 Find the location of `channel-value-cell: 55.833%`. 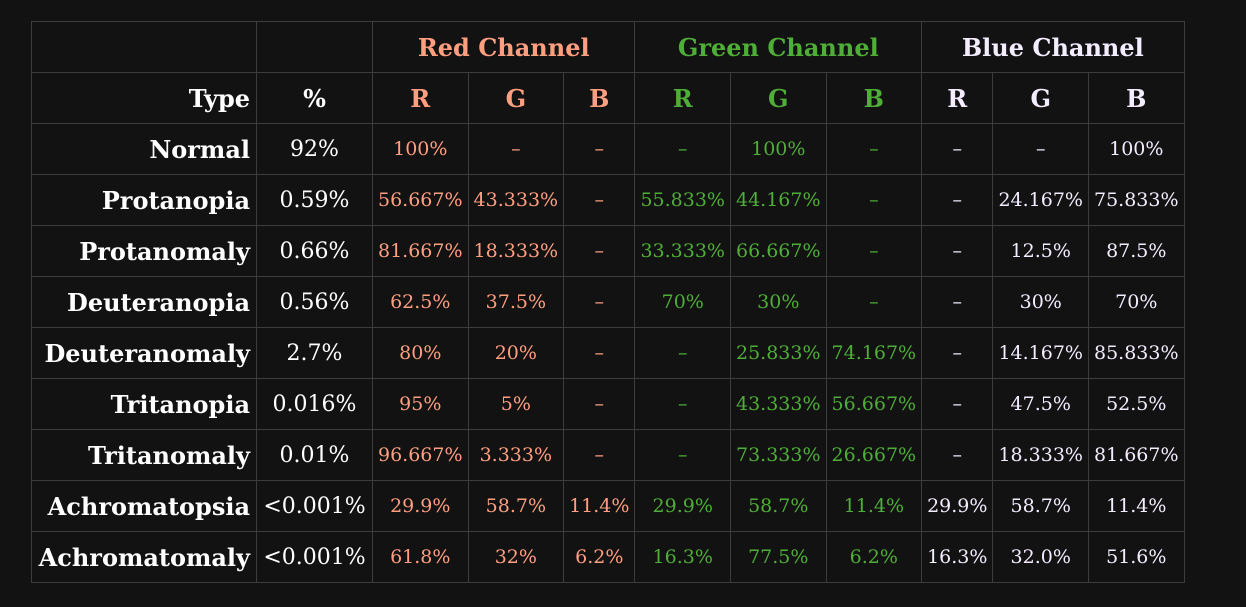

channel-value-cell: 55.833% is located at coordinates (682, 200).